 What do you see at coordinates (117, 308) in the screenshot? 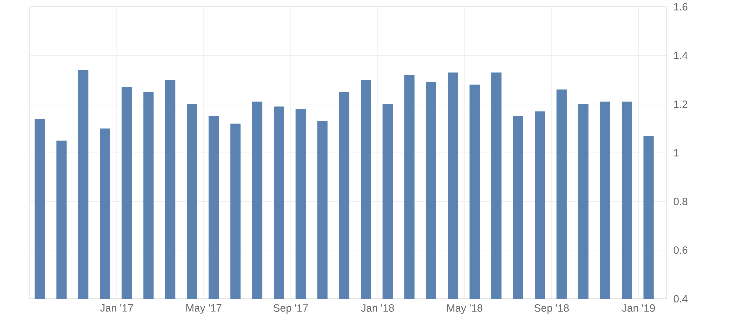
I see `x-tick-label: Jan '17` at bounding box center [117, 308].